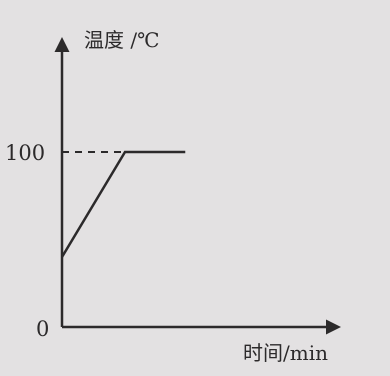 This screenshot has width=390, height=376. I want to click on y-tick-labels: 100, so click(25, 153).